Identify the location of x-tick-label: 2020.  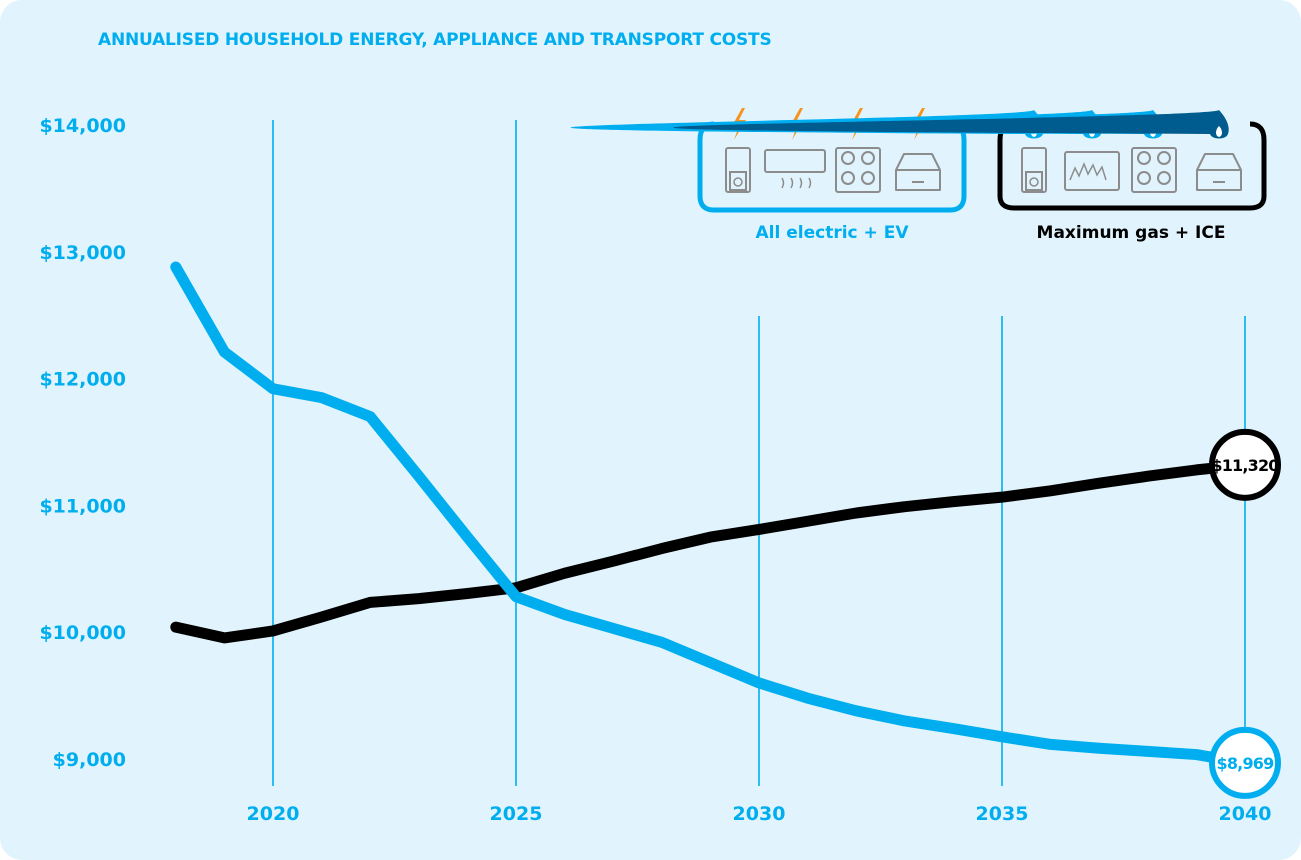
(273, 814).